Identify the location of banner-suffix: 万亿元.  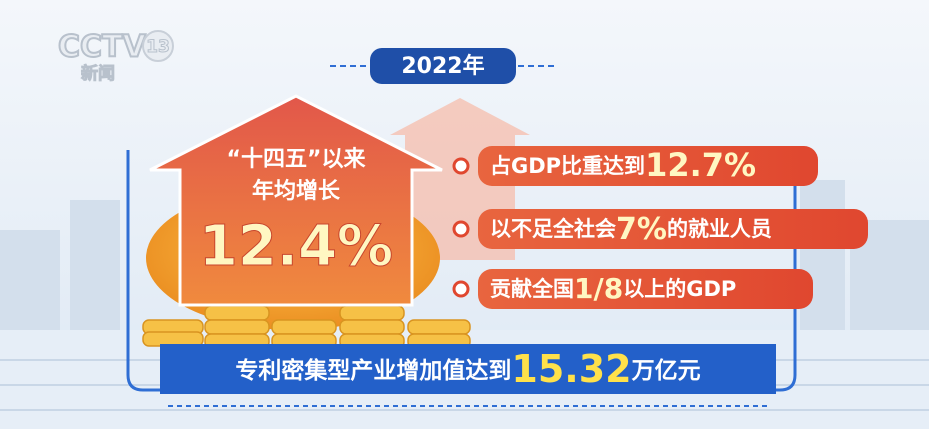
(666, 371).